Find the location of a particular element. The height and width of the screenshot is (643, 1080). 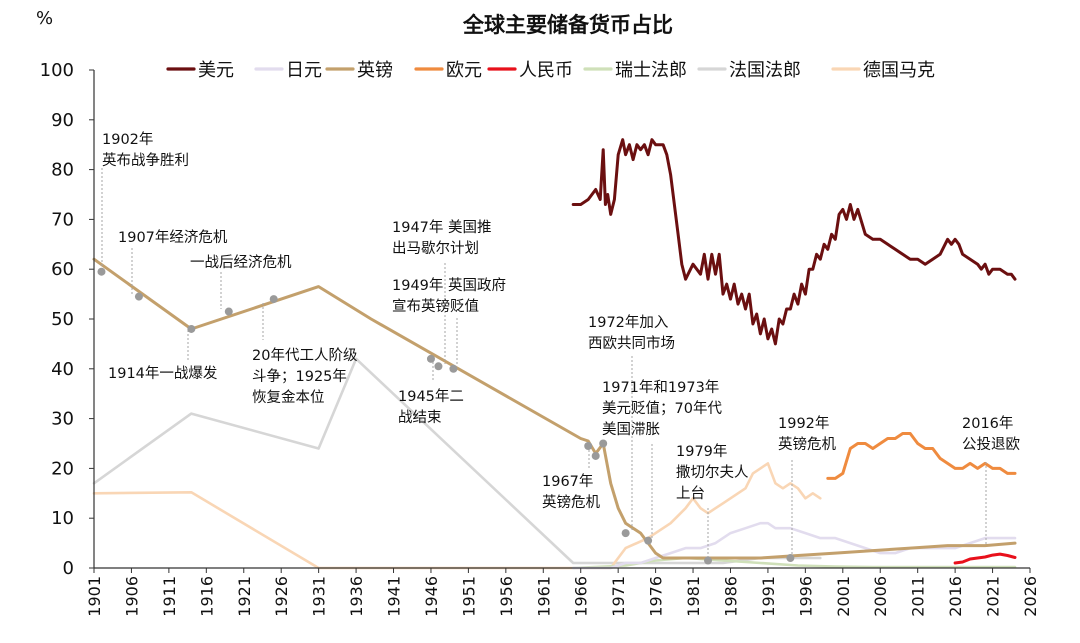

y-tick-label: 70 is located at coordinates (62, 219).